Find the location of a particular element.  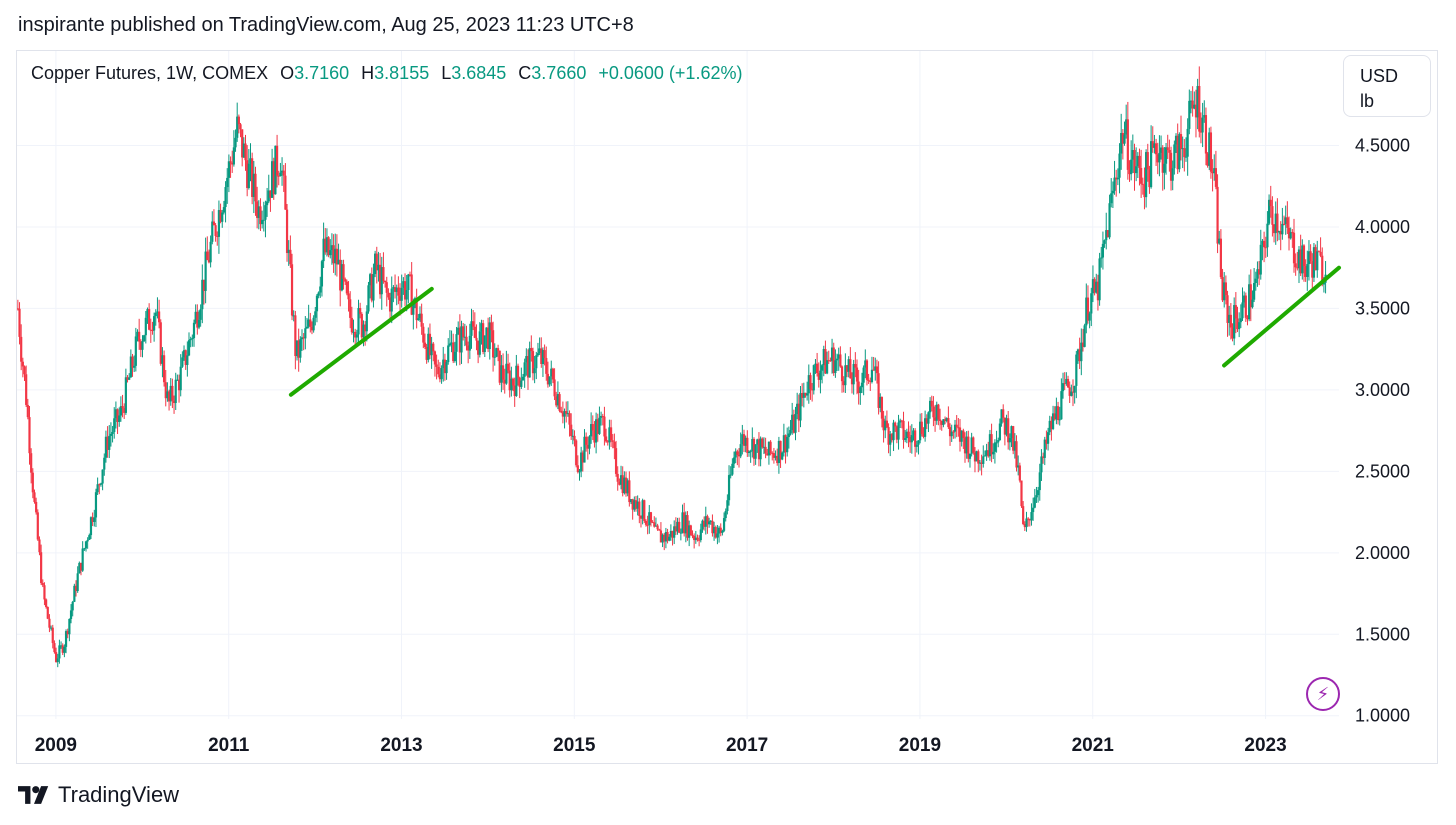

legend-low-key: L is located at coordinates (446, 73).